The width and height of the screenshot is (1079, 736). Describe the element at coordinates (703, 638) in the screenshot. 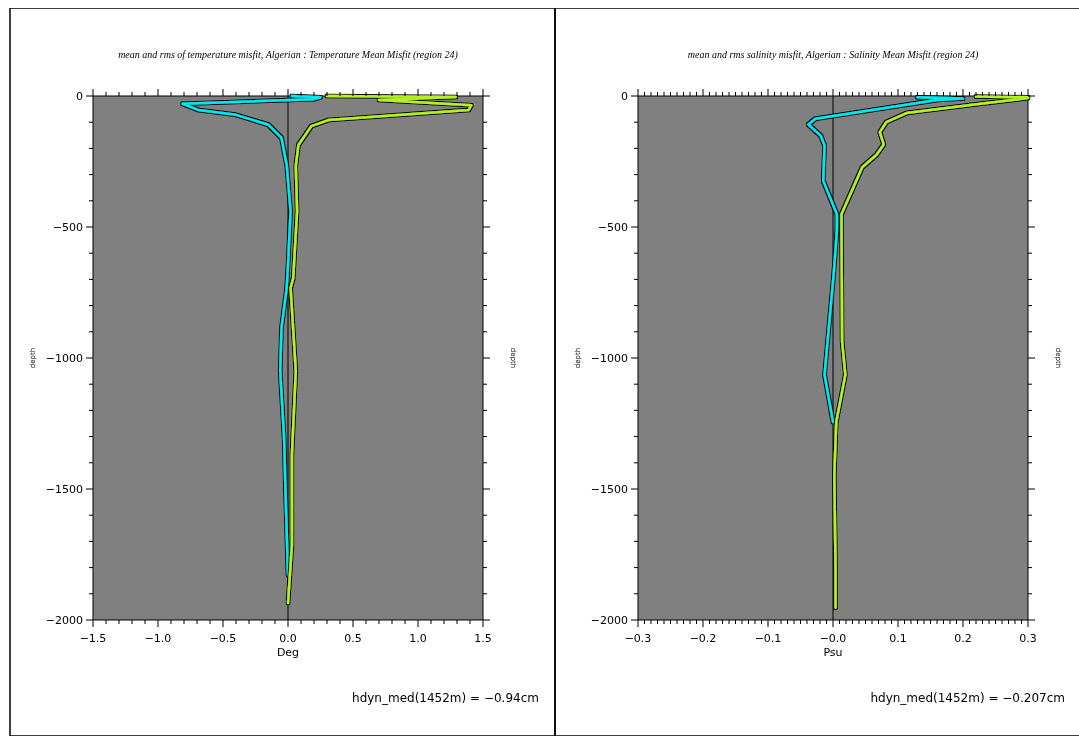

I see `x-tick-label: −0.2` at that location.